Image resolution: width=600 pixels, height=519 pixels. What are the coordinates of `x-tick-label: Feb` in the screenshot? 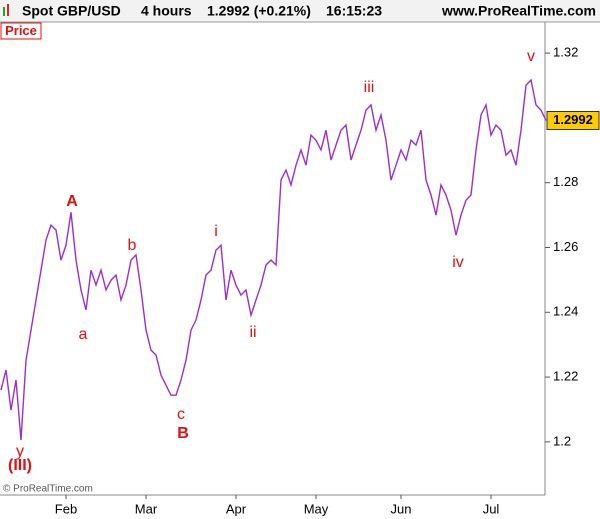 It's located at (66, 508).